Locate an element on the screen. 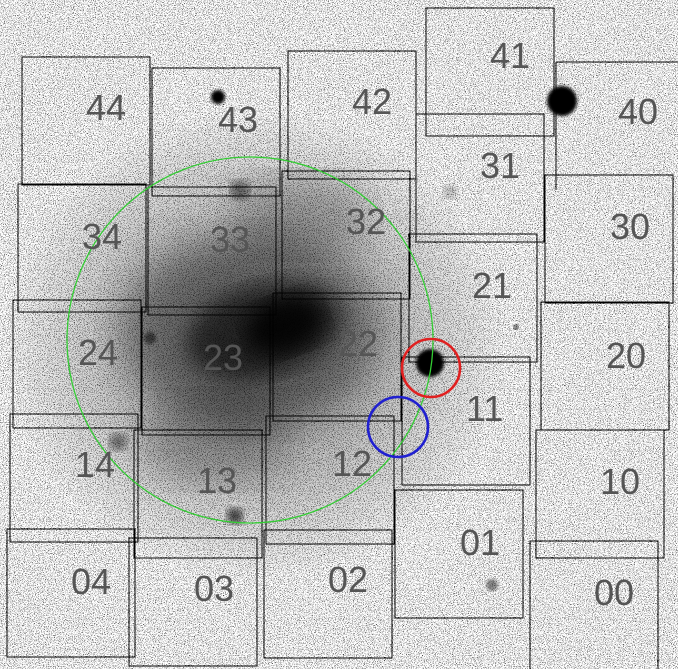 The image size is (678, 669). field-label-23: 23 is located at coordinates (223, 357).